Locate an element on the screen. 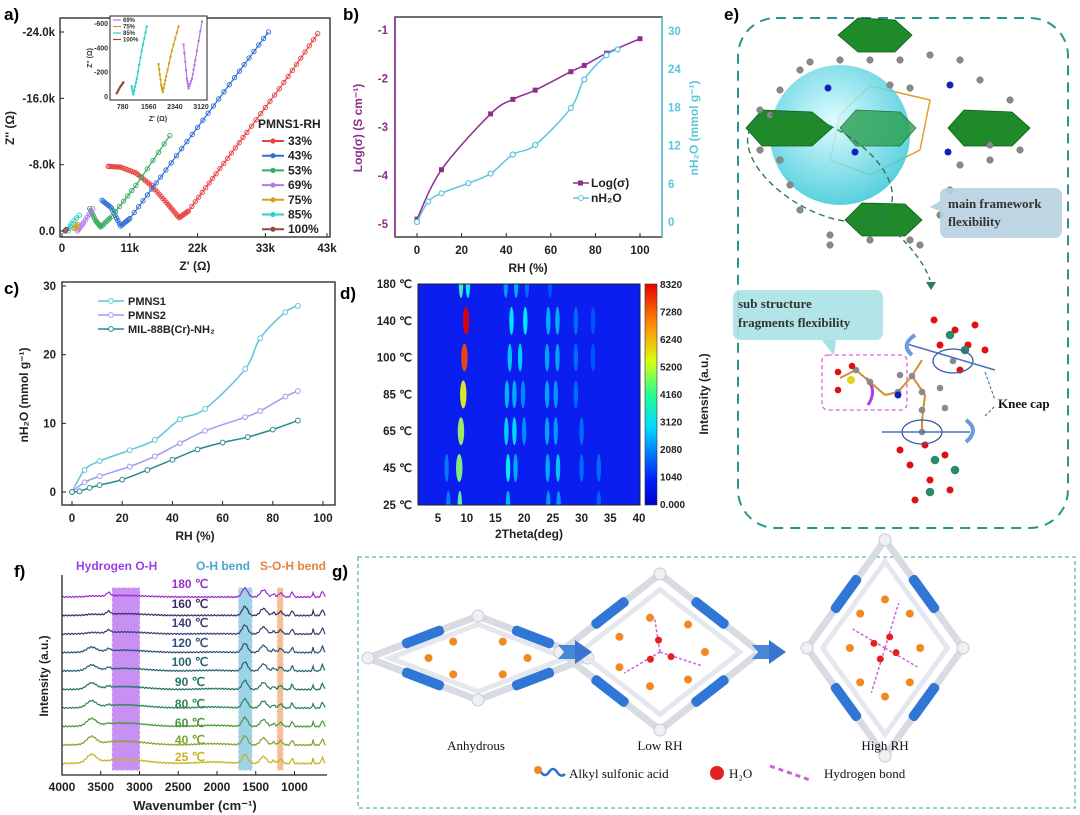 Image resolution: width=1080 pixels, height=815 pixels. x-axis-title: Wavenumber (cm⁻¹) is located at coordinates (194, 805).